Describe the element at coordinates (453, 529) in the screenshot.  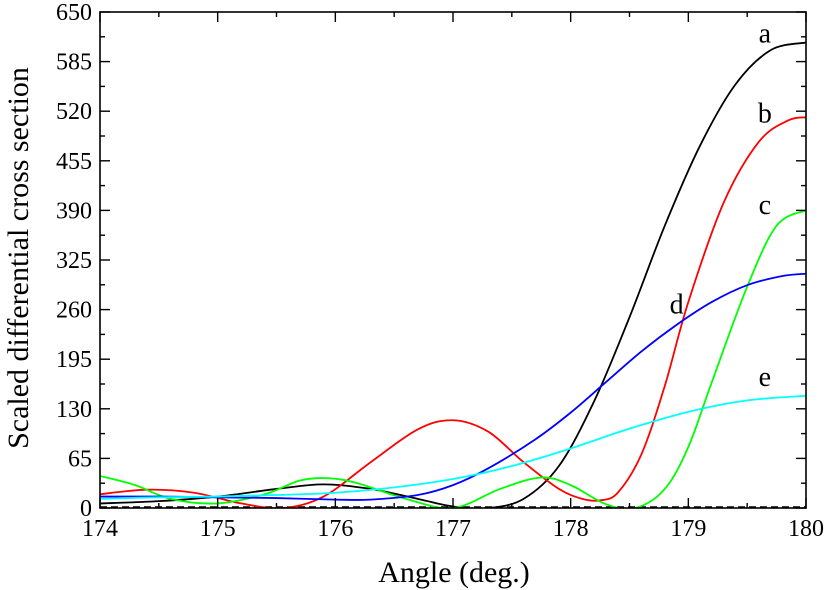
I see `x-tick-label: 177` at that location.